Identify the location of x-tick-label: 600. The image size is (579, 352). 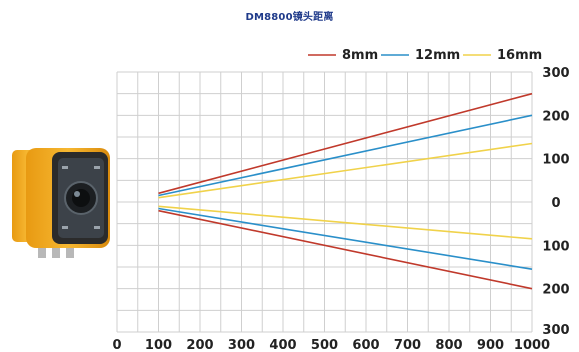
(365, 345).